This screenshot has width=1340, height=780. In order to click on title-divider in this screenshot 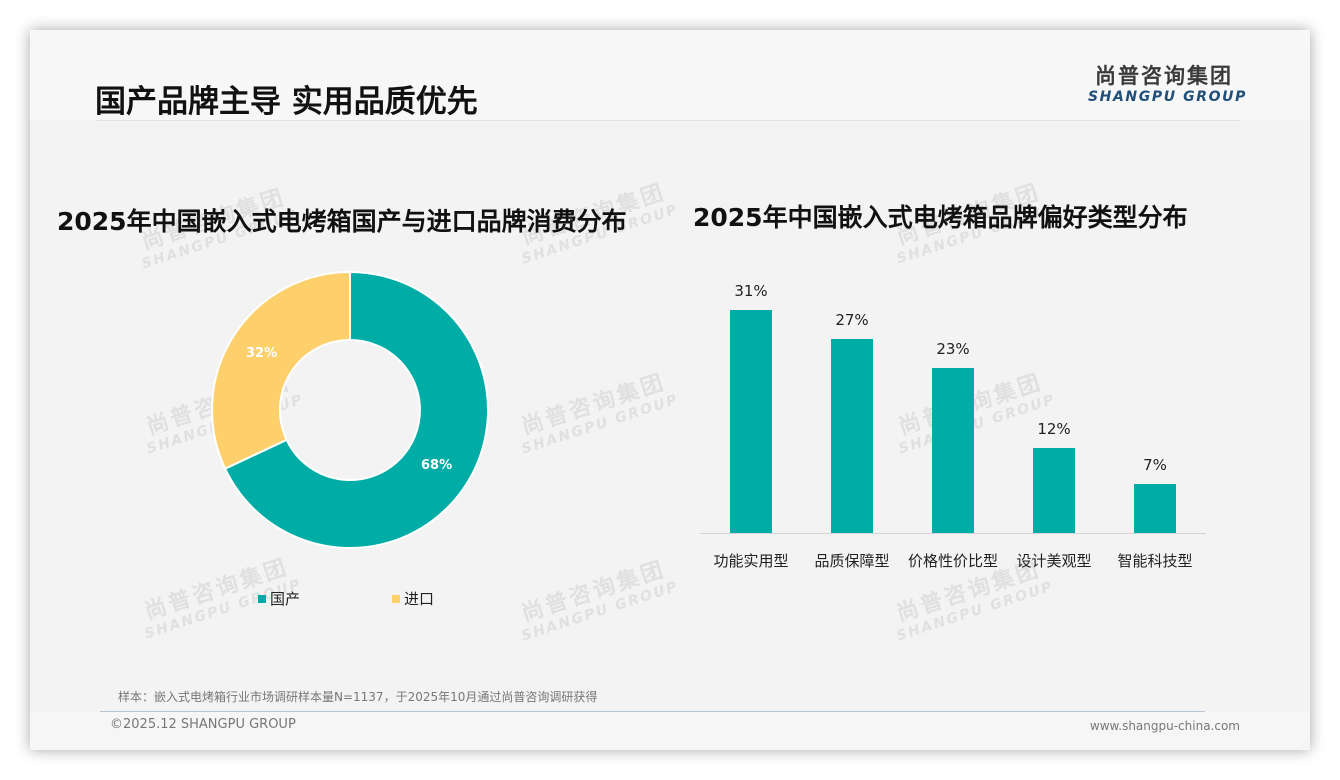, I will do `click(667, 120)`.